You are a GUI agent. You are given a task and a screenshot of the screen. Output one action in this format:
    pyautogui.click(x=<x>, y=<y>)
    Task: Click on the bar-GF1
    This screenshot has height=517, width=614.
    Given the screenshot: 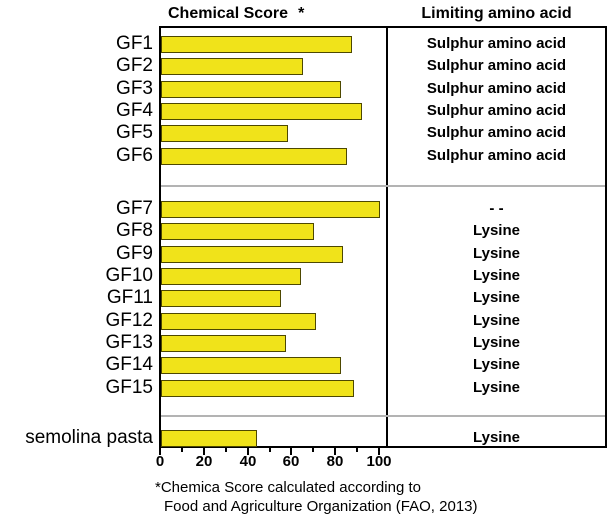 What is the action you would take?
    pyautogui.click(x=256, y=44)
    